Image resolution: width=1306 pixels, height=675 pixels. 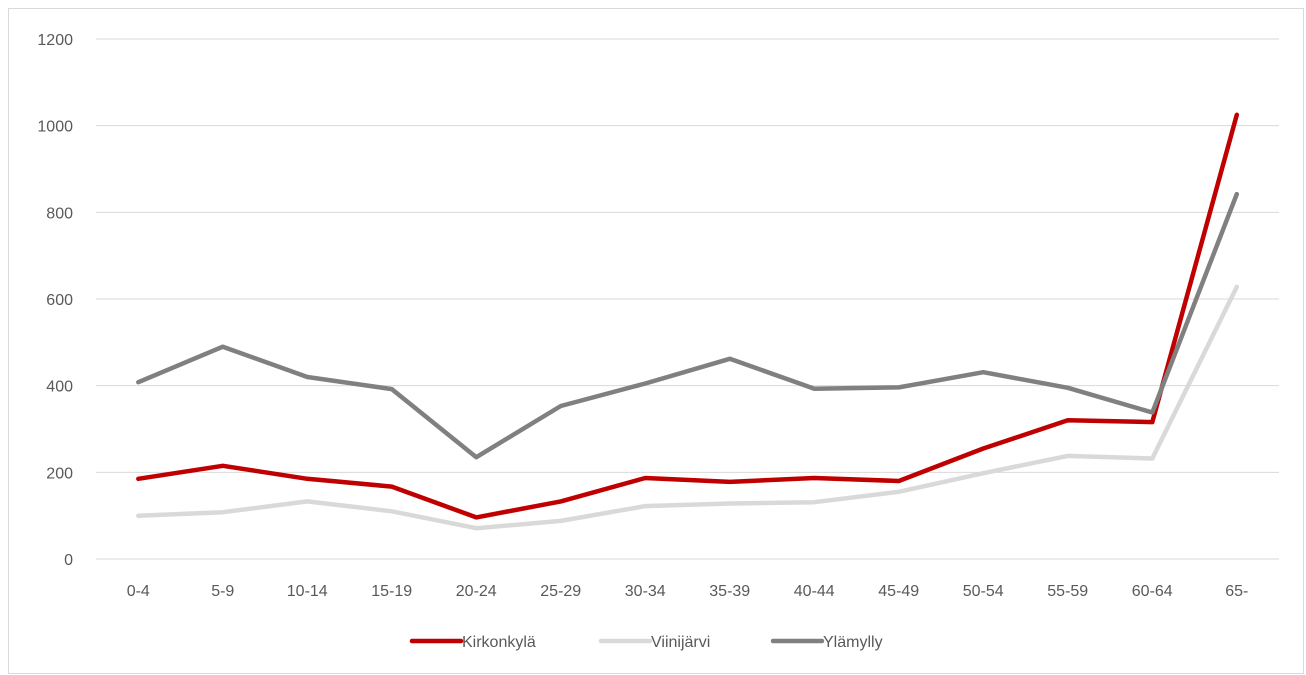 I want to click on legend-label-2: Ylämylly, so click(x=853, y=642).